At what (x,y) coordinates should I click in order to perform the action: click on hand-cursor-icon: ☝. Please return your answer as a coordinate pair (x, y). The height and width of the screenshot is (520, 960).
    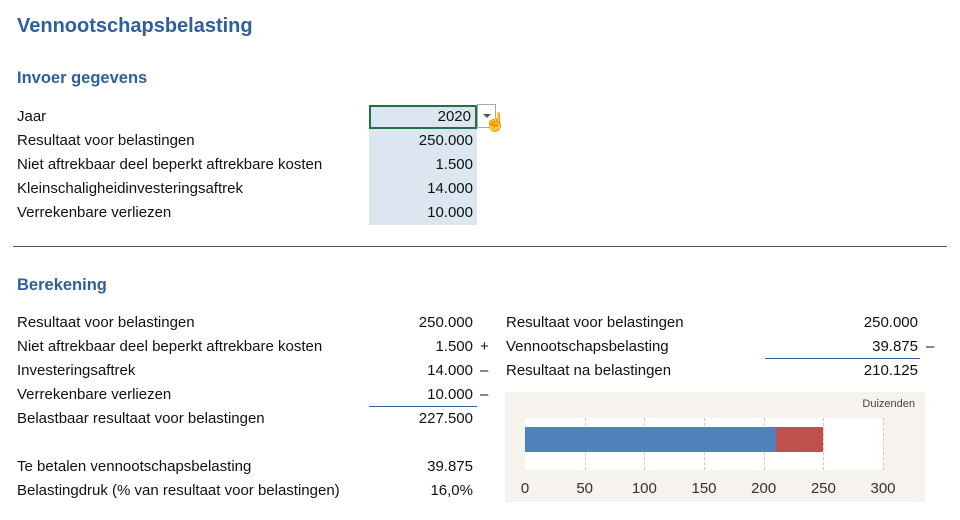
    Looking at the image, I should click on (495, 122).